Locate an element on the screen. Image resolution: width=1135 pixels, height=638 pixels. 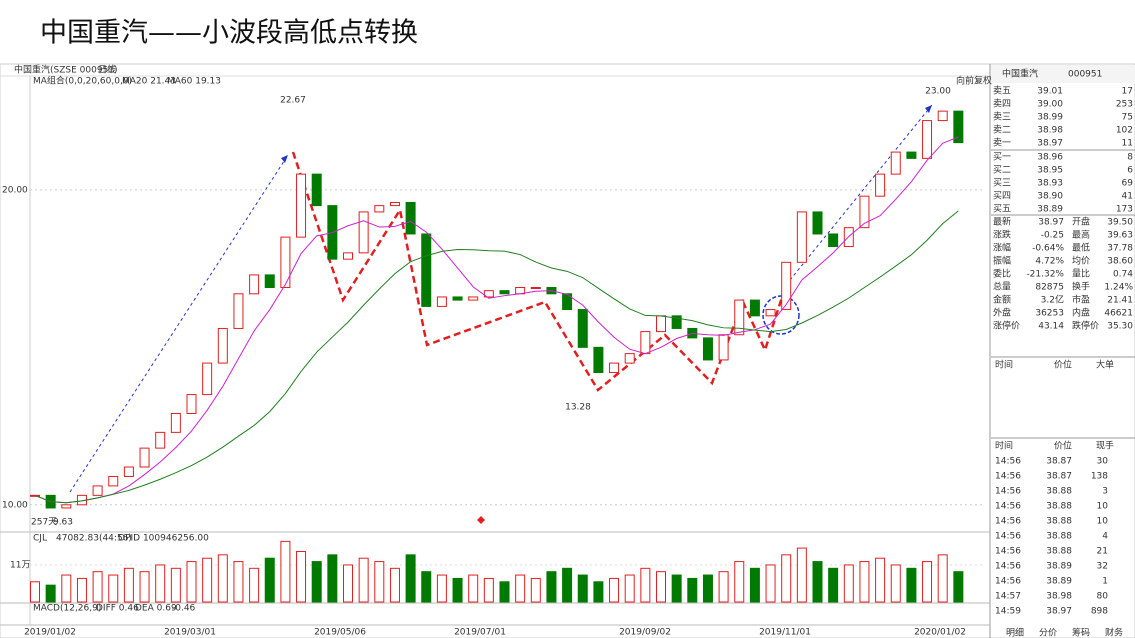
stat-label: 外盘 is located at coordinates (1002, 313).